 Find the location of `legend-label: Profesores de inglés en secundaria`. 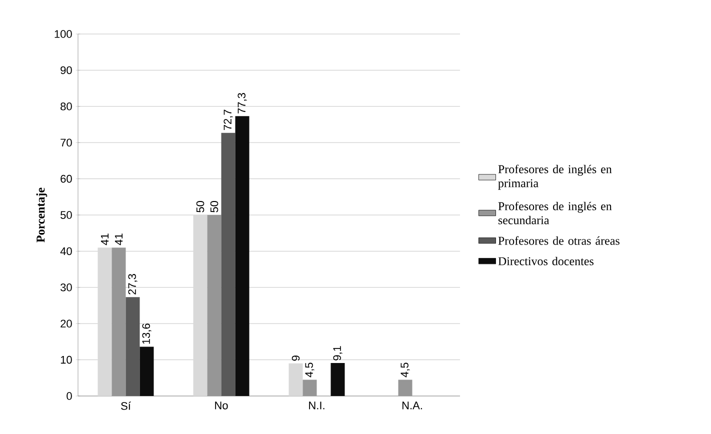

legend-label: Profesores de inglés en secundaria is located at coordinates (555, 213).